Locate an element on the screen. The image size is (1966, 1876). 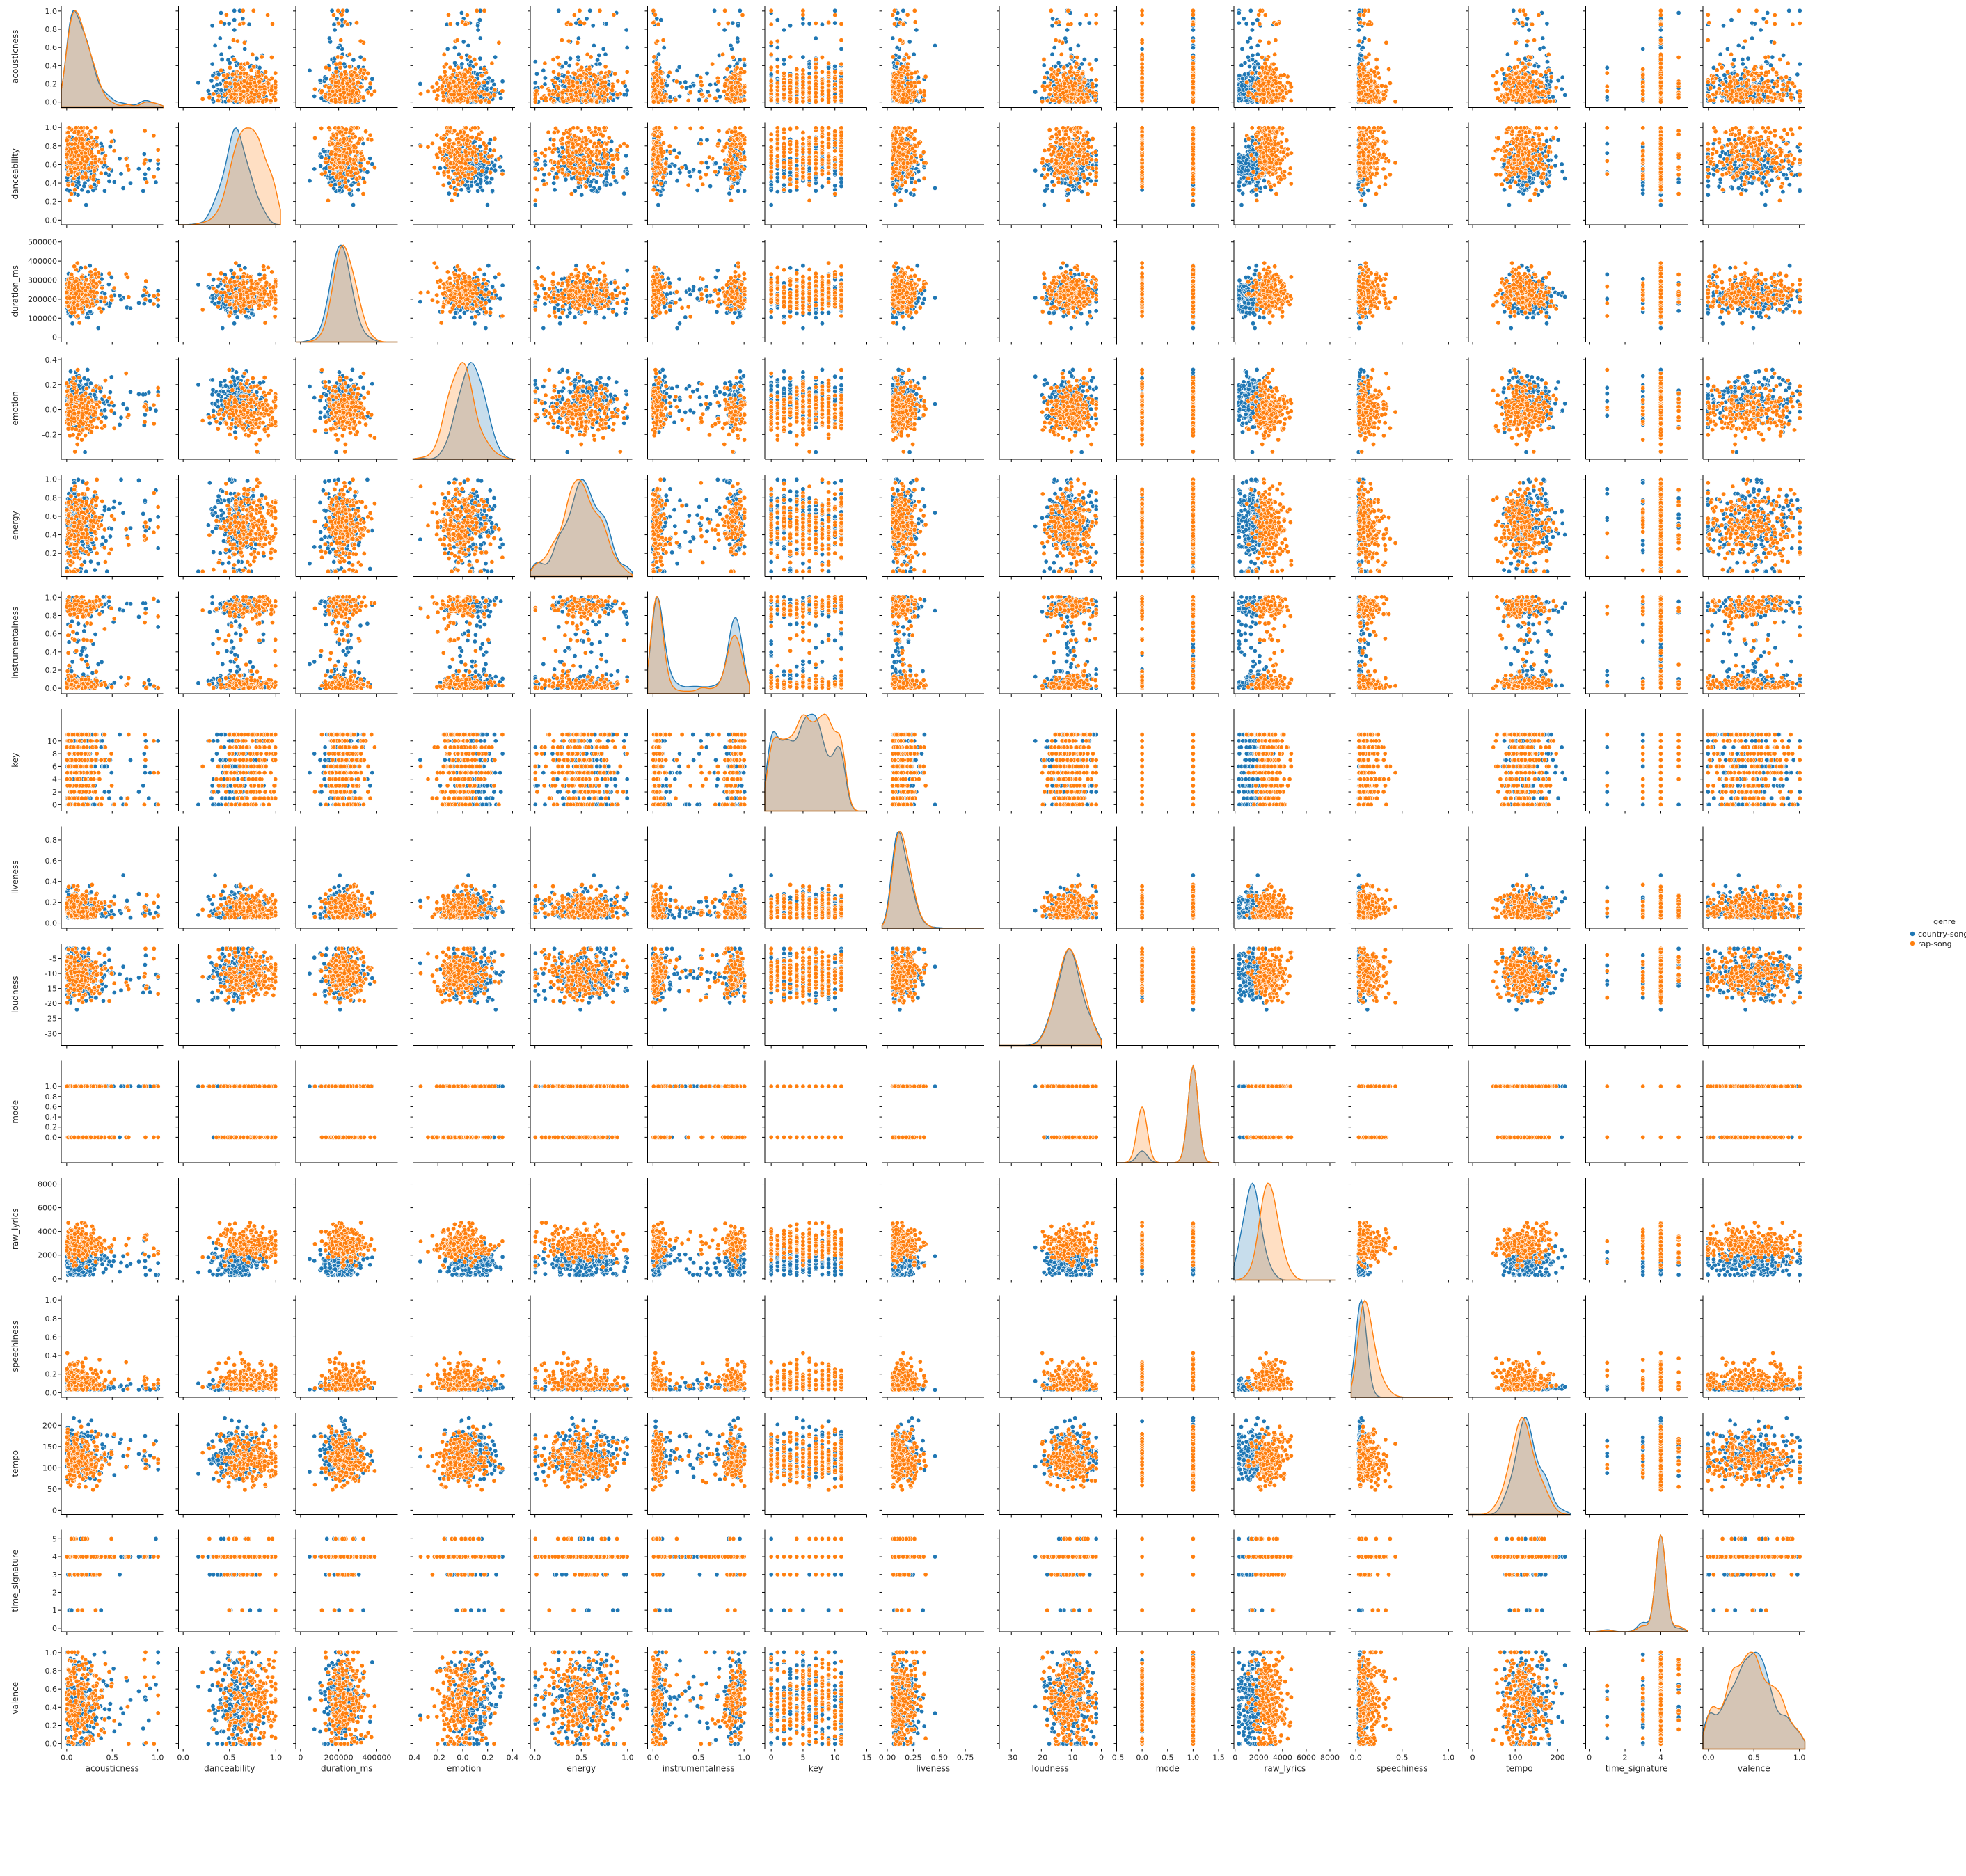
y-tick-label: 0.4 is located at coordinates (51, 65).